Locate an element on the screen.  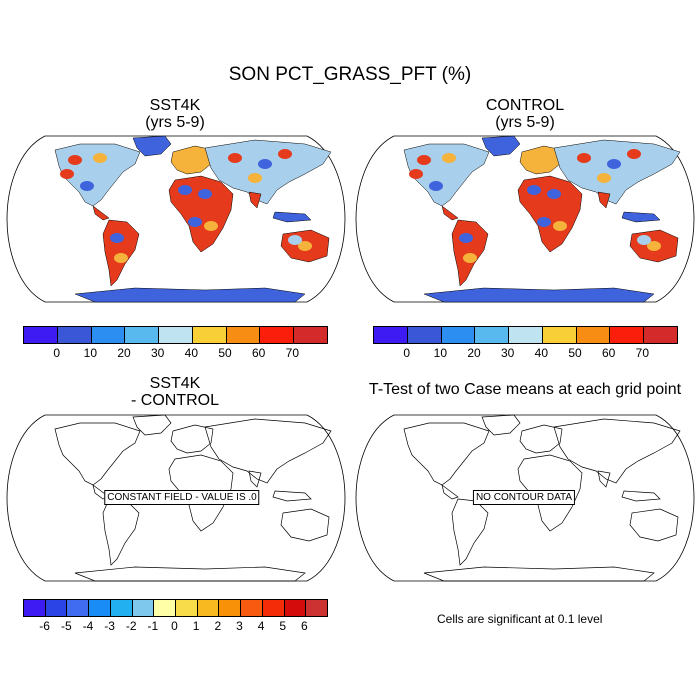
figure-title: SON PCT_GRASS_PFT (%) is located at coordinates (350, 74).